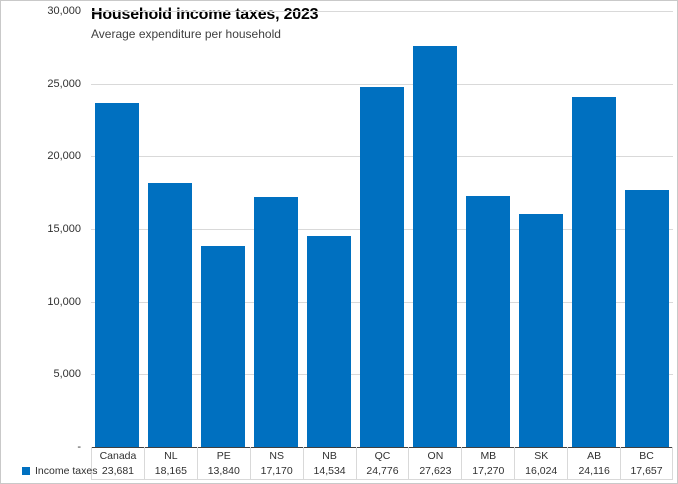  What do you see at coordinates (540, 330) in the screenshot?
I see `bar-sk` at bounding box center [540, 330].